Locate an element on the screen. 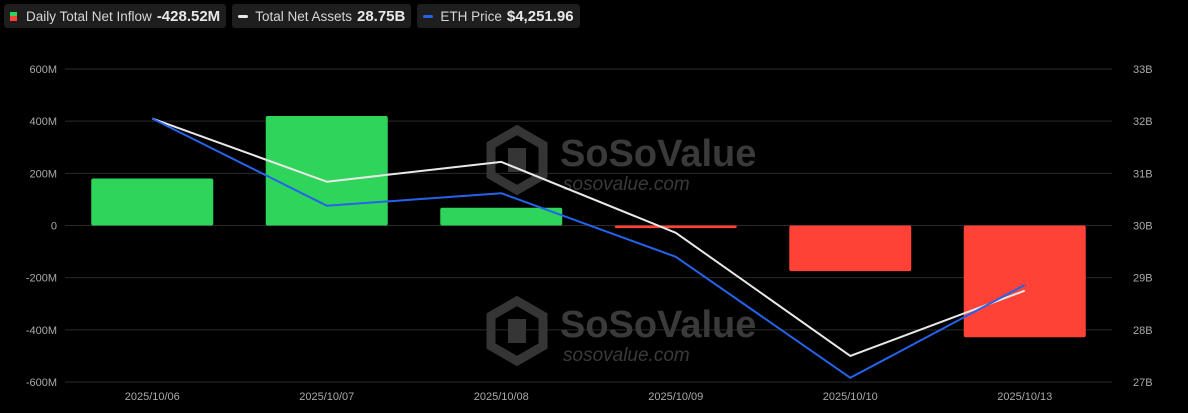  legend-item-assets: Total Net Assets 28.75B is located at coordinates (322, 16).